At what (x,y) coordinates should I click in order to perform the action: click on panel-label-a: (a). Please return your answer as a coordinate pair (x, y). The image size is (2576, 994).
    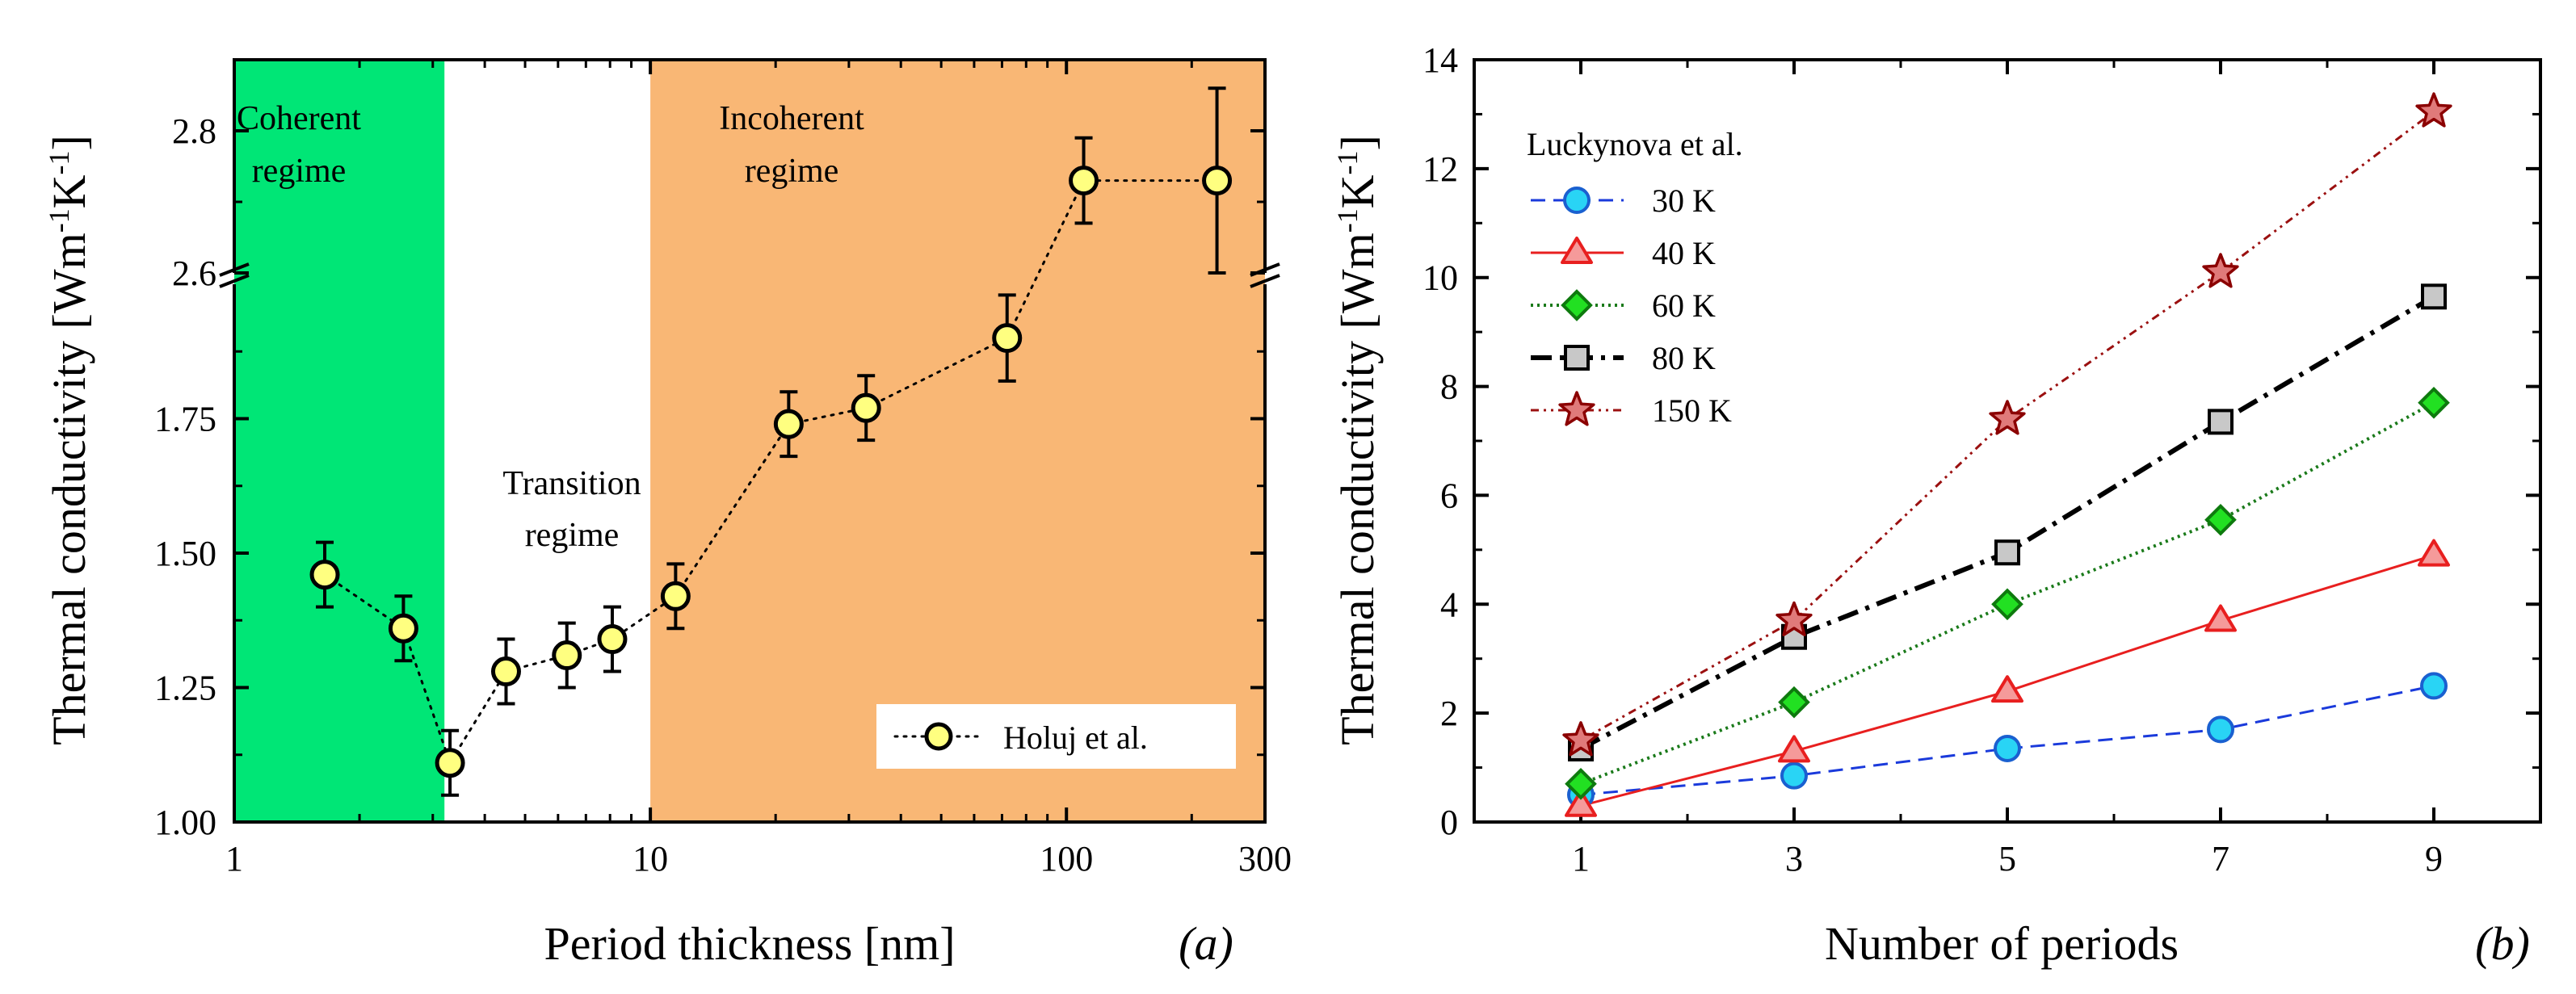
    Looking at the image, I should click on (1206, 943).